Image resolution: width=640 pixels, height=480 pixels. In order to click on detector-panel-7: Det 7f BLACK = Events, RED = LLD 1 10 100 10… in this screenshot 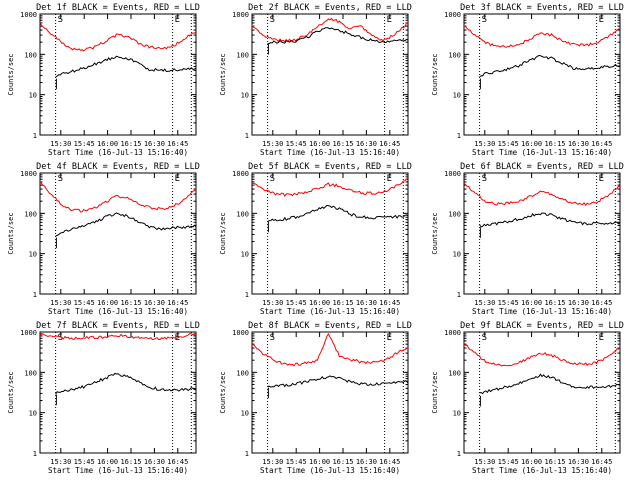, I will do `click(103, 398)`.